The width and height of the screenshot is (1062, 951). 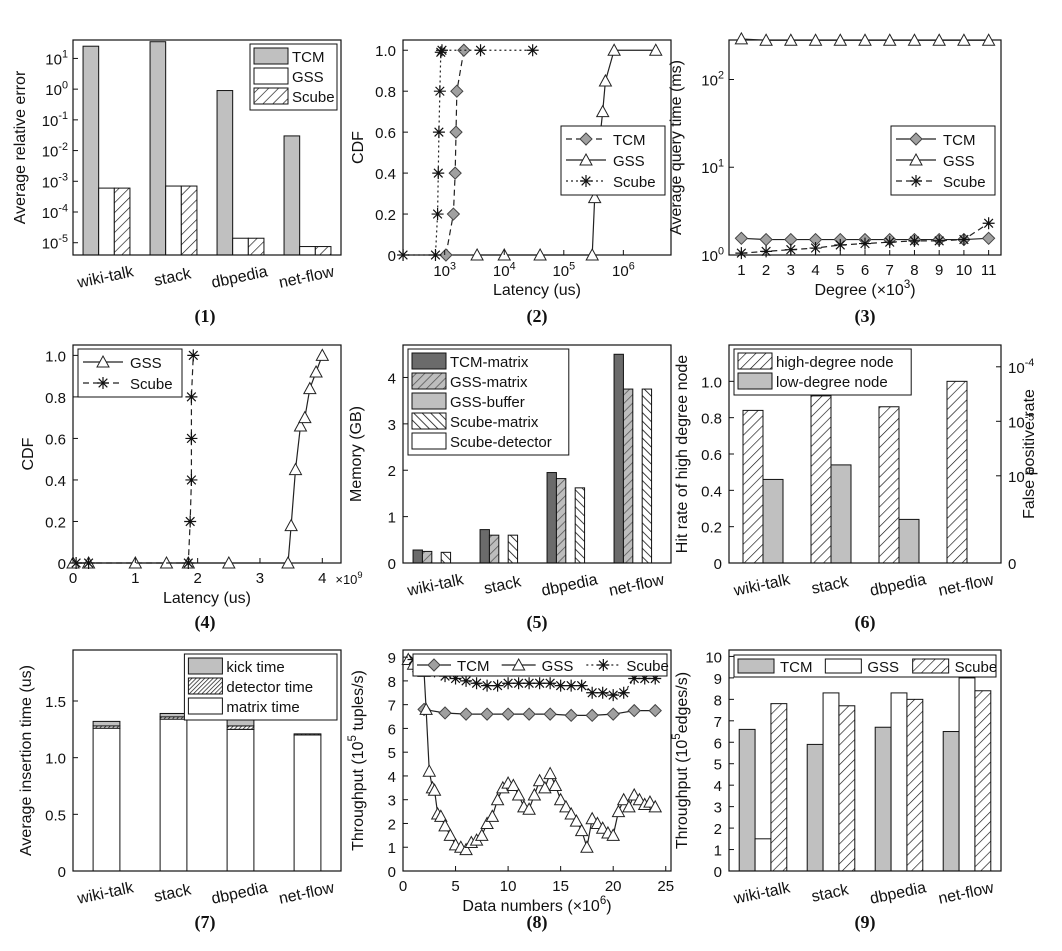 I want to click on y-tick-label: 10⁻¹, so click(x=55, y=120).